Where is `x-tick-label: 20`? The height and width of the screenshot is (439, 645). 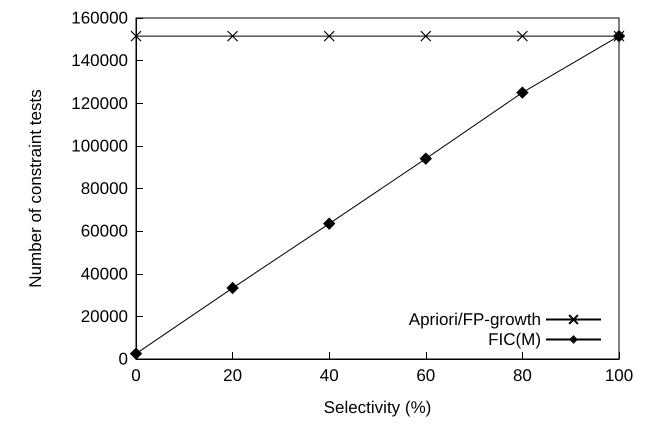
x-tick-label: 20 is located at coordinates (232, 375).